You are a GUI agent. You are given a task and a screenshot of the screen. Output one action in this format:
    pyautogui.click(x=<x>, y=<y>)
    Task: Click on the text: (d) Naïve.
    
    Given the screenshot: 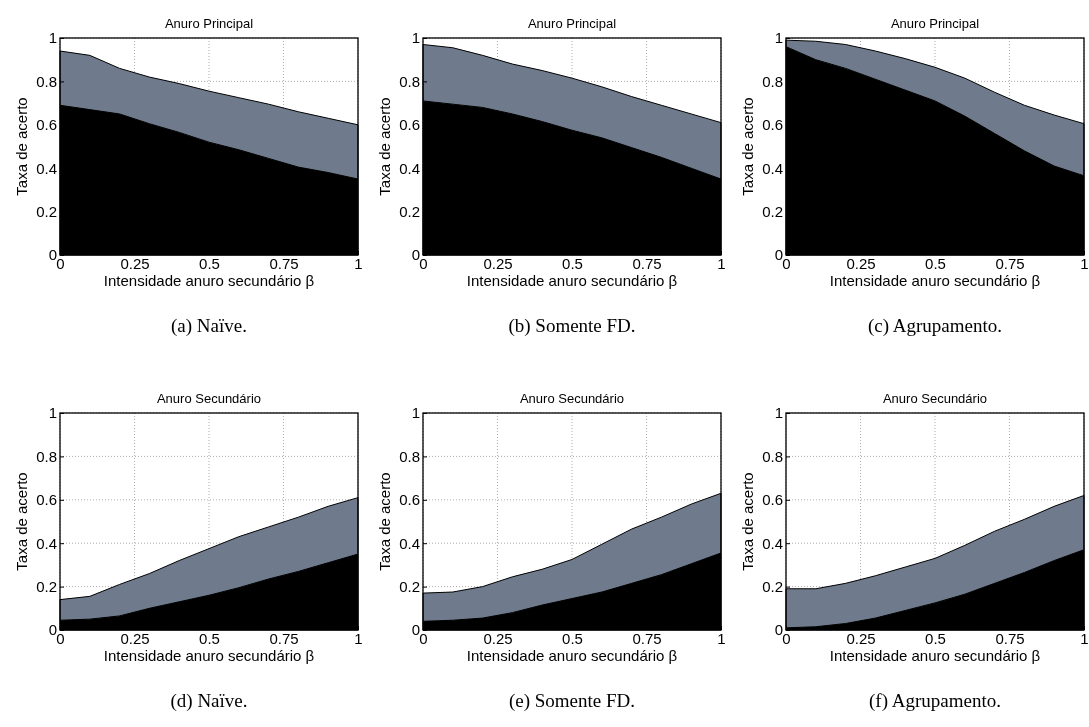 What is the action you would take?
    pyautogui.click(x=209, y=701)
    